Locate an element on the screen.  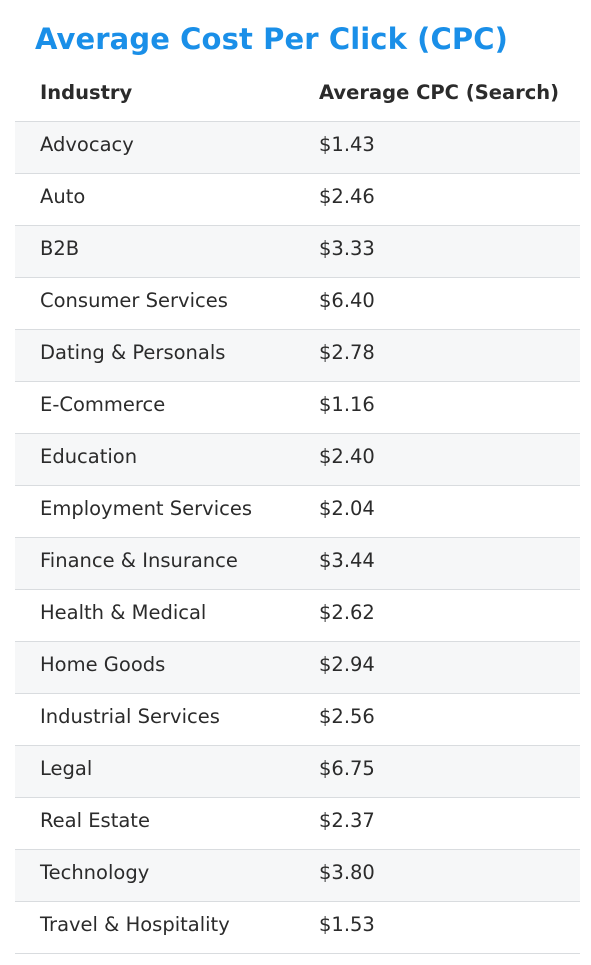
industry-cell: Dating & Personals is located at coordinates (133, 352).